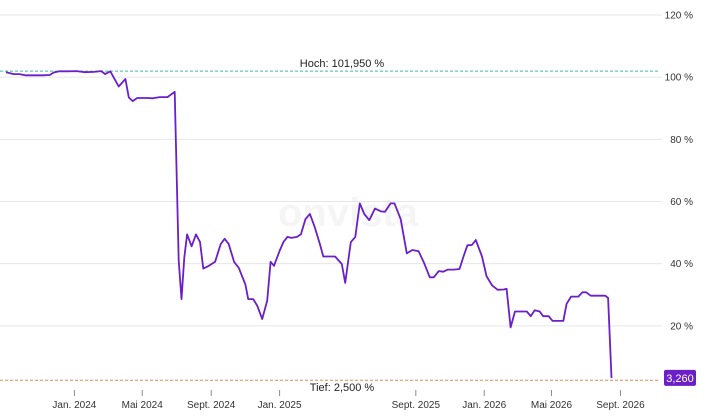 The width and height of the screenshot is (704, 419). I want to click on high-label: Hoch: 101,950 %, so click(342, 64).